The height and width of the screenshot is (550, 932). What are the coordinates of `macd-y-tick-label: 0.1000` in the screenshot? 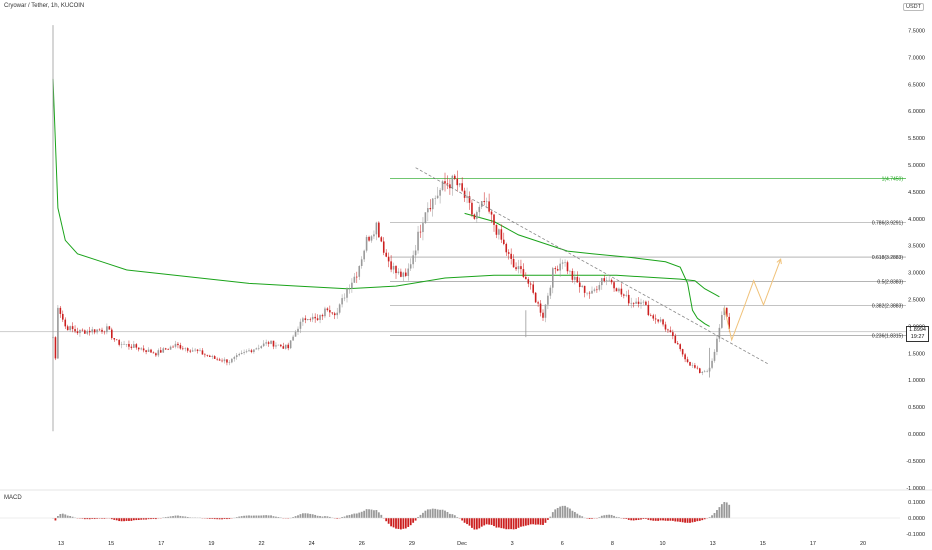 It's located at (916, 503).